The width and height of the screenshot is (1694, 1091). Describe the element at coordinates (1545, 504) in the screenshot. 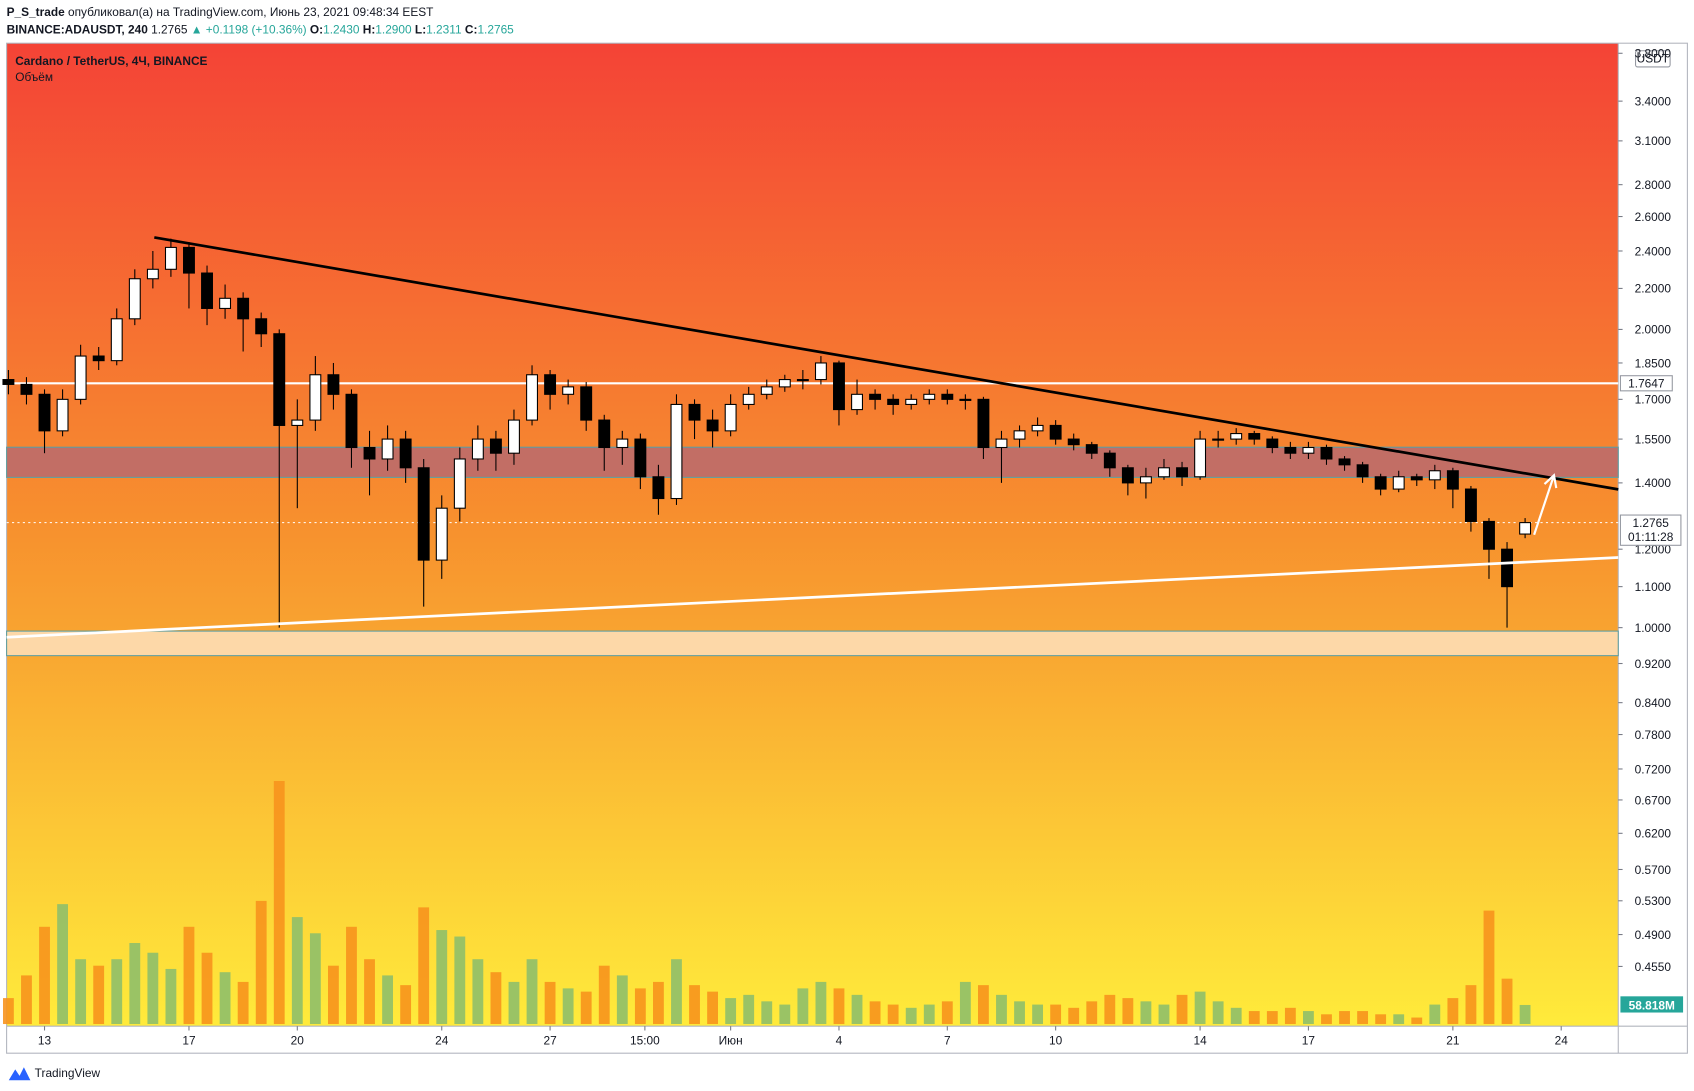

I see `arrow` at that location.